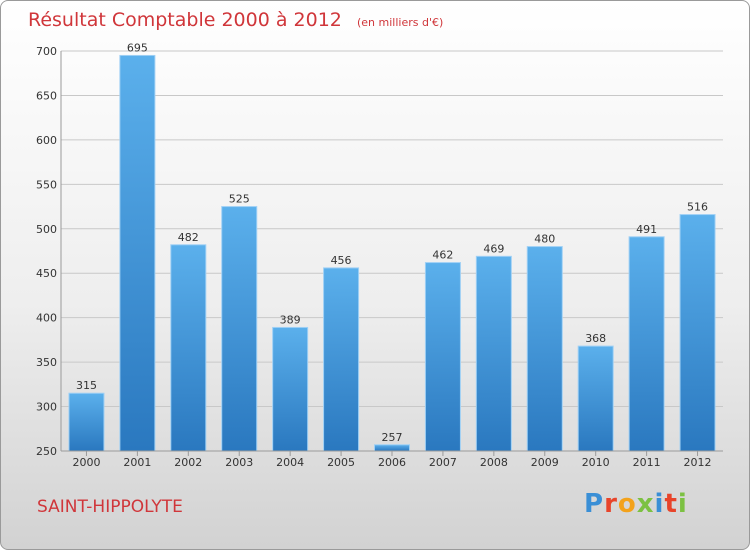 Image resolution: width=750 pixels, height=550 pixels. I want to click on x-tick-label: 2008, so click(494, 462).